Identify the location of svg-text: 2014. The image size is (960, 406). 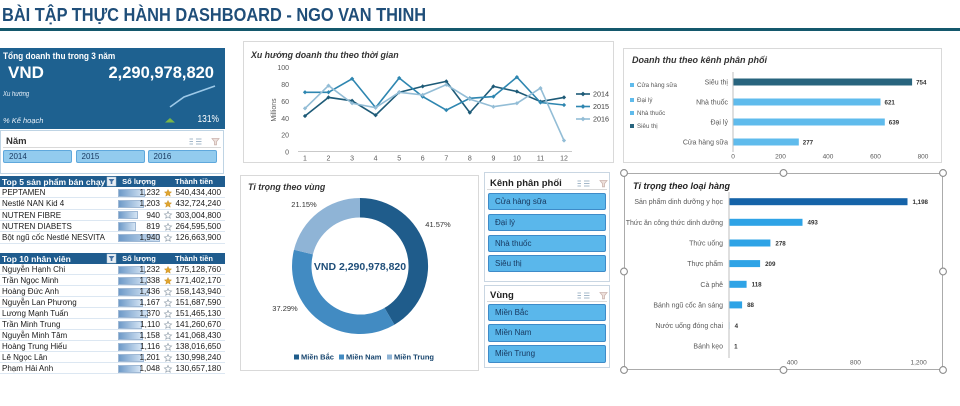
(601, 94).